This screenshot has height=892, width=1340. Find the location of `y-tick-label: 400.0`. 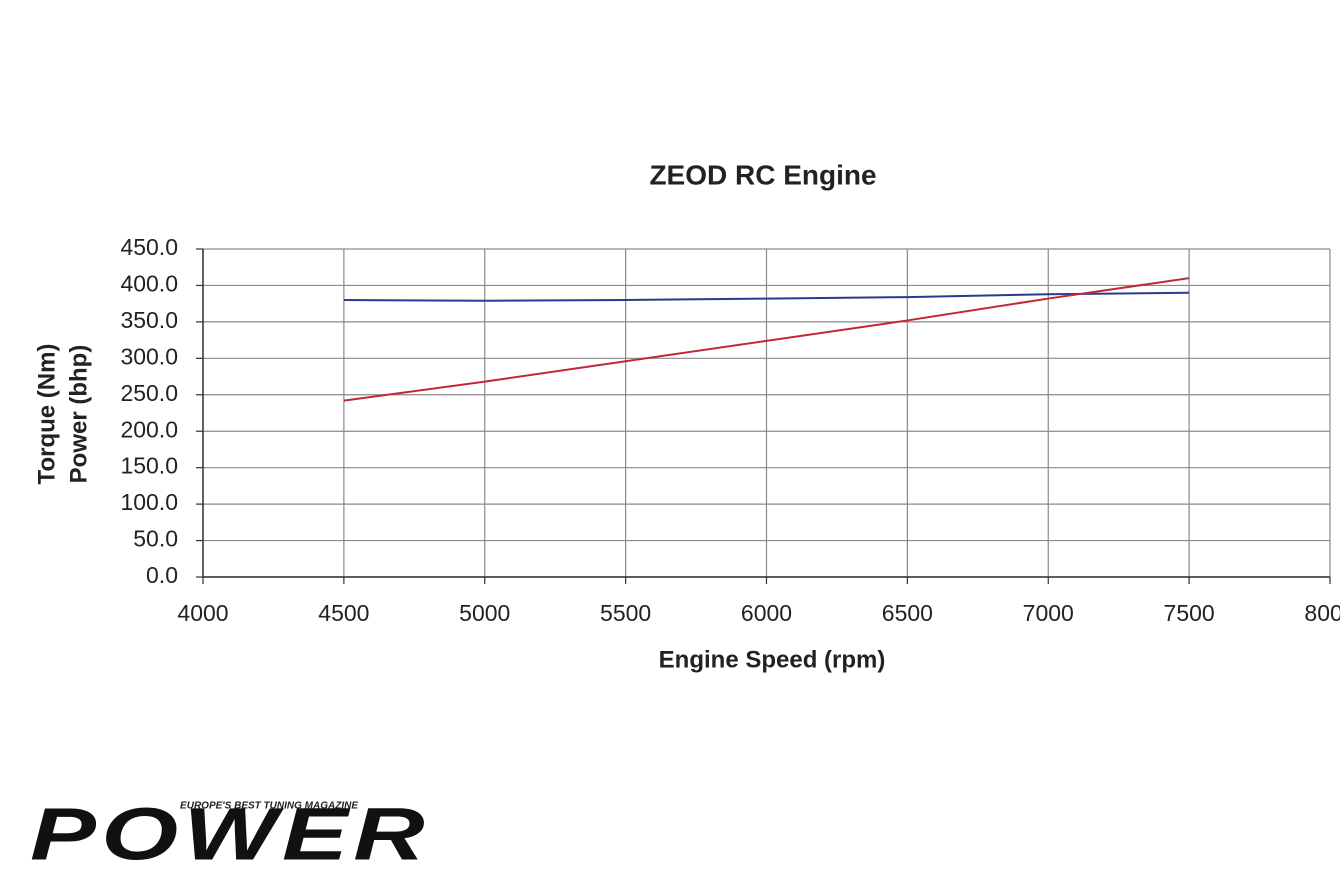

y-tick-label: 400.0 is located at coordinates (149, 284).